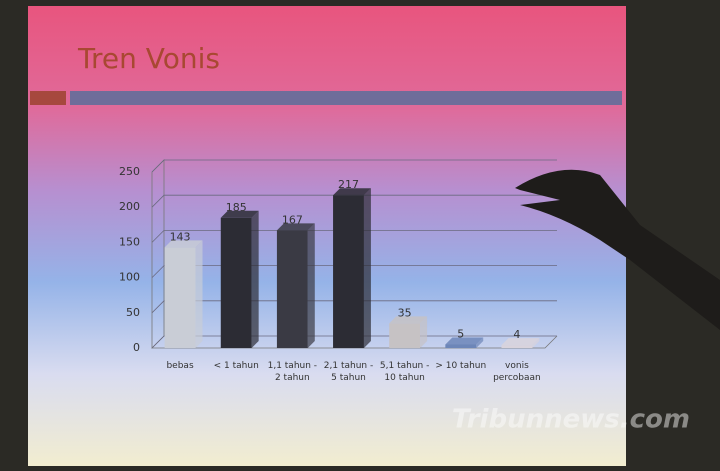  I want to click on y-tick-label: 50, so click(133, 312).